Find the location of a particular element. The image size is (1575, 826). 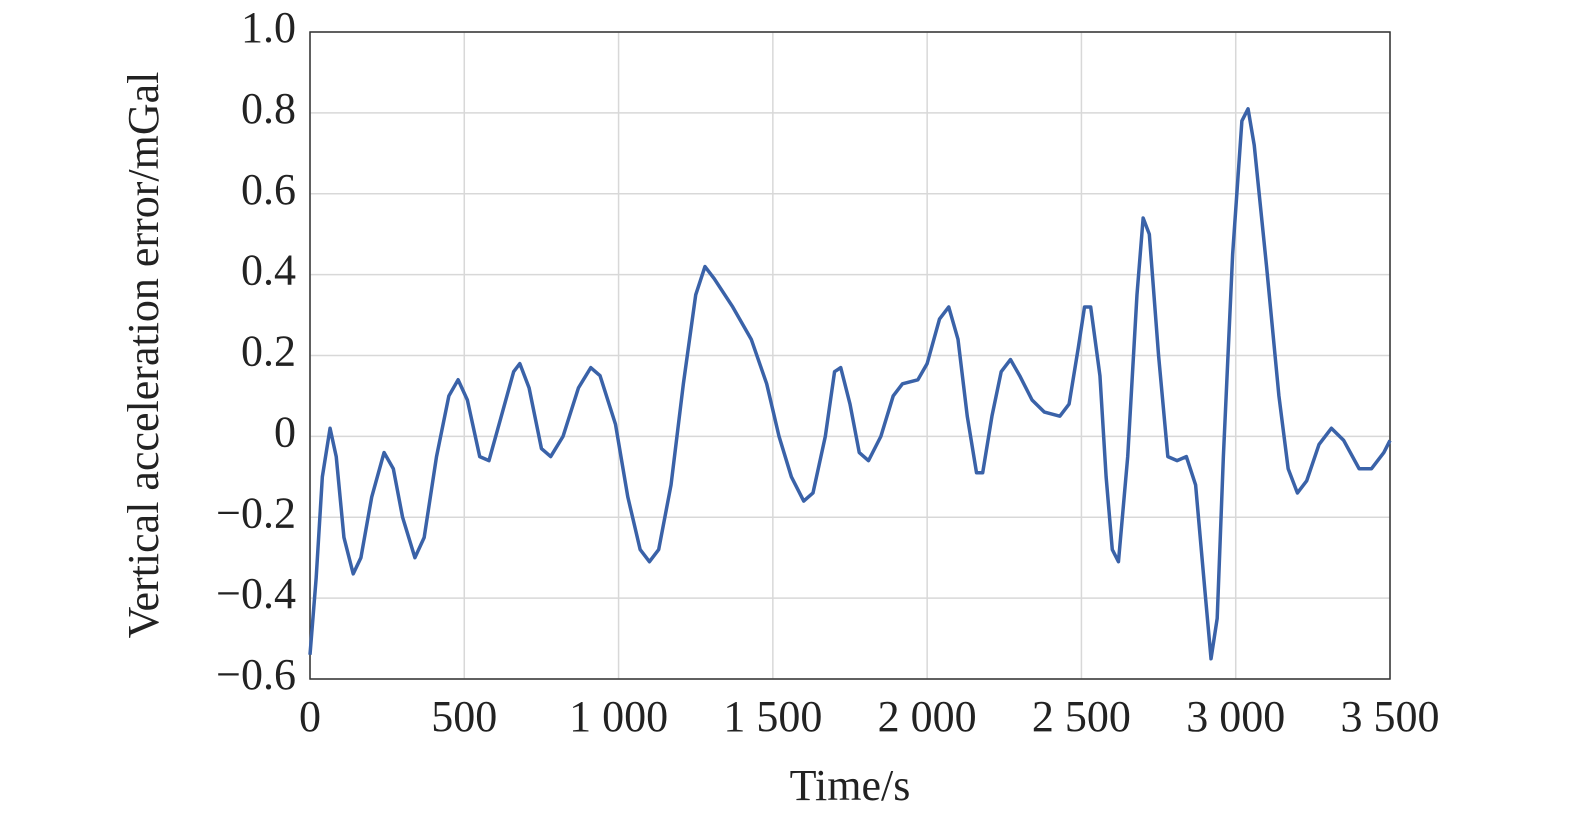

x-tick-label: 3 000 is located at coordinates (1235, 716).